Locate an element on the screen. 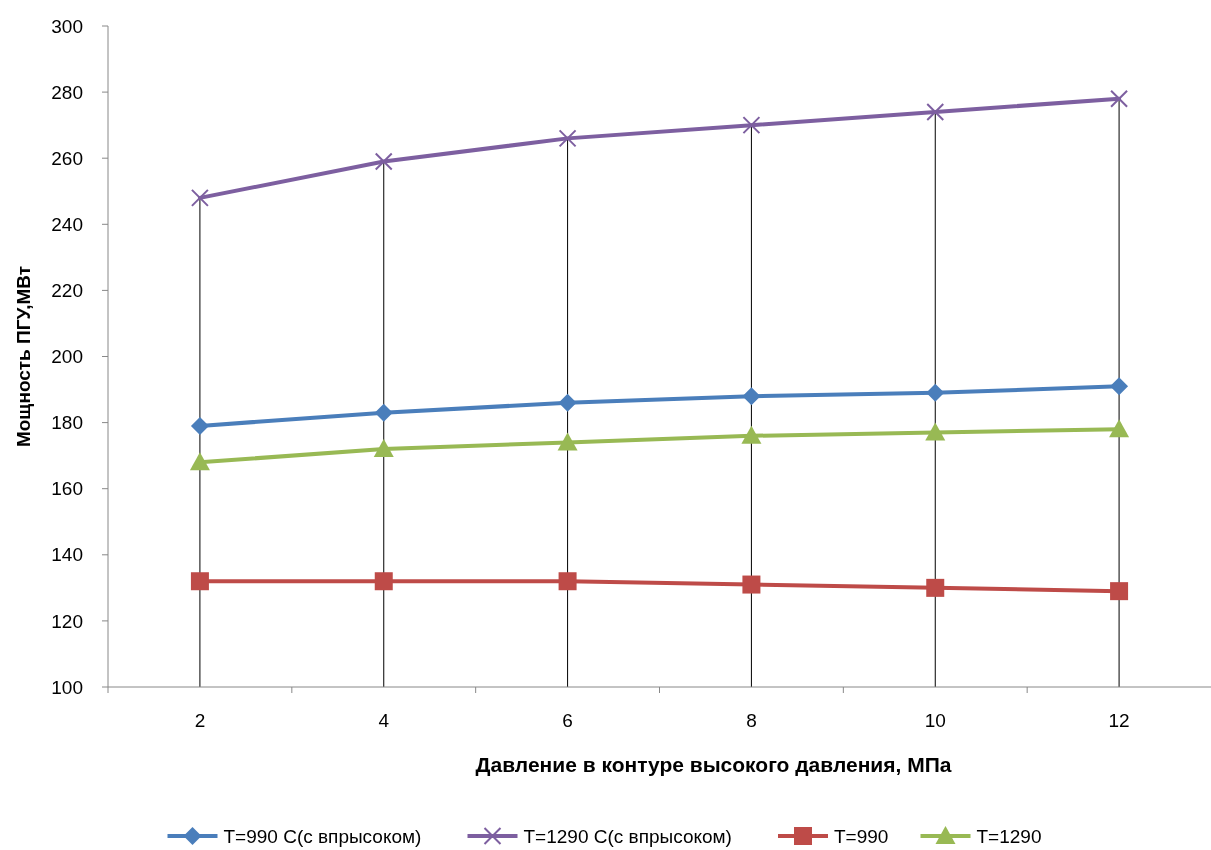 This screenshot has width=1211, height=850. x-tick-label: 12 is located at coordinates (1119, 720).